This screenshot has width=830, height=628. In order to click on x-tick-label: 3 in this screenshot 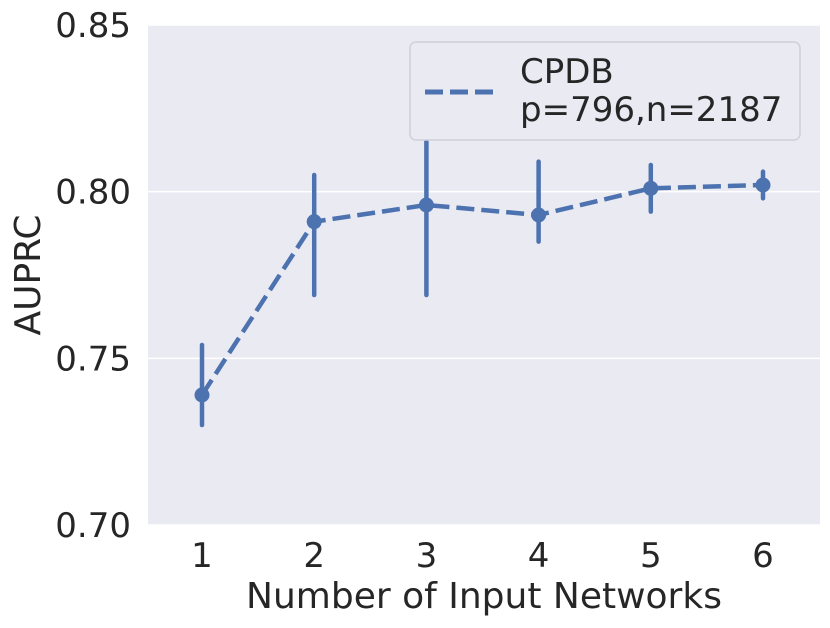, I will do `click(427, 556)`.